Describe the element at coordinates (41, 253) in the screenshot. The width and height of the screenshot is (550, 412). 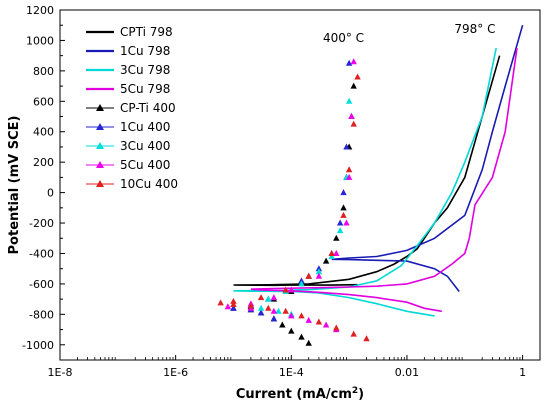
I see `y-tick-label: -400` at that location.